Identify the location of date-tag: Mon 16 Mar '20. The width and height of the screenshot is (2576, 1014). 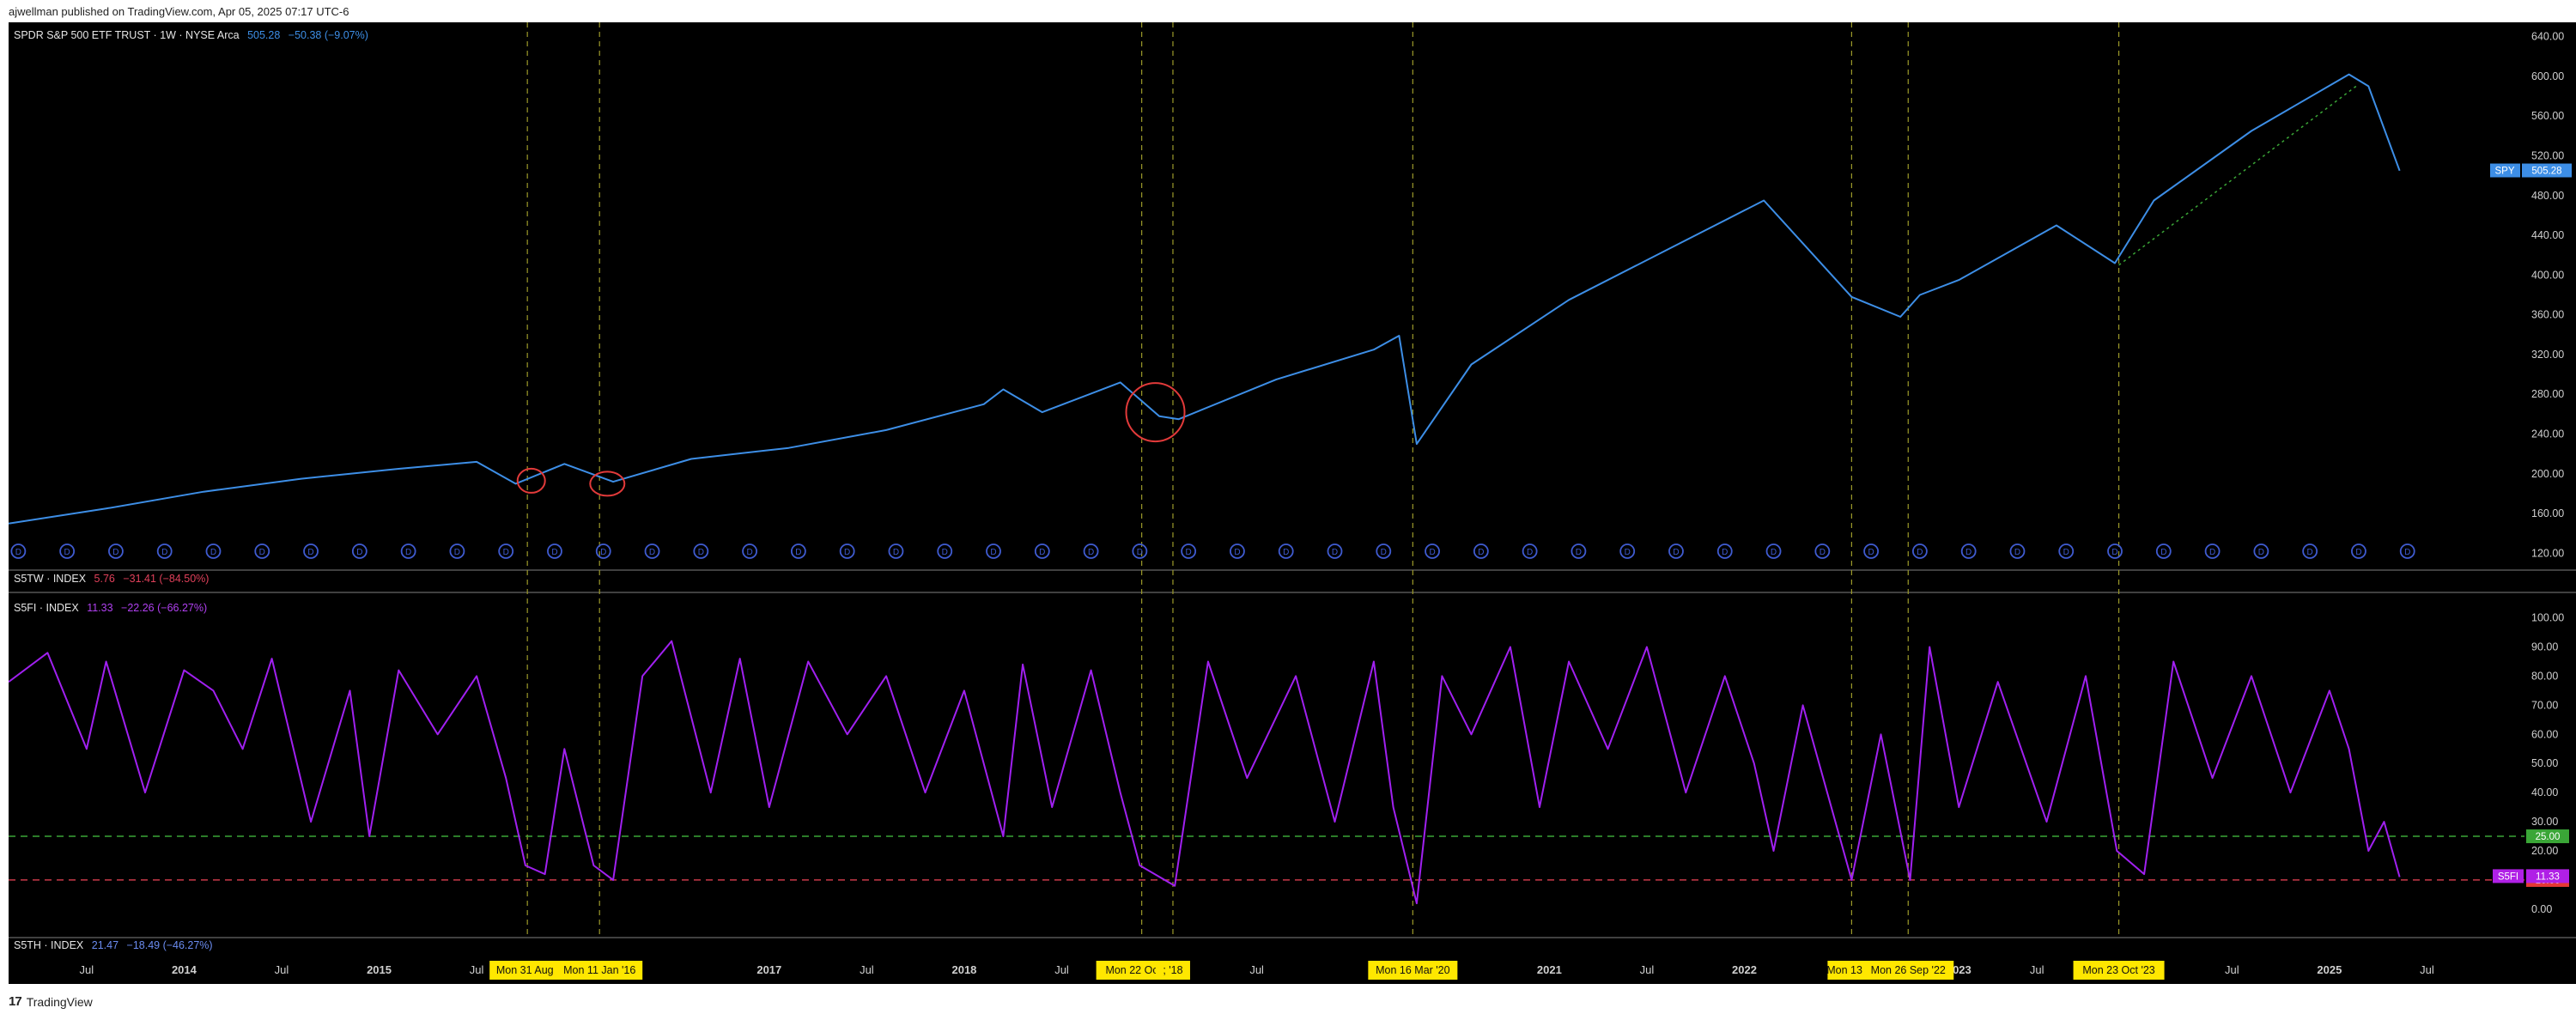
(1413, 970).